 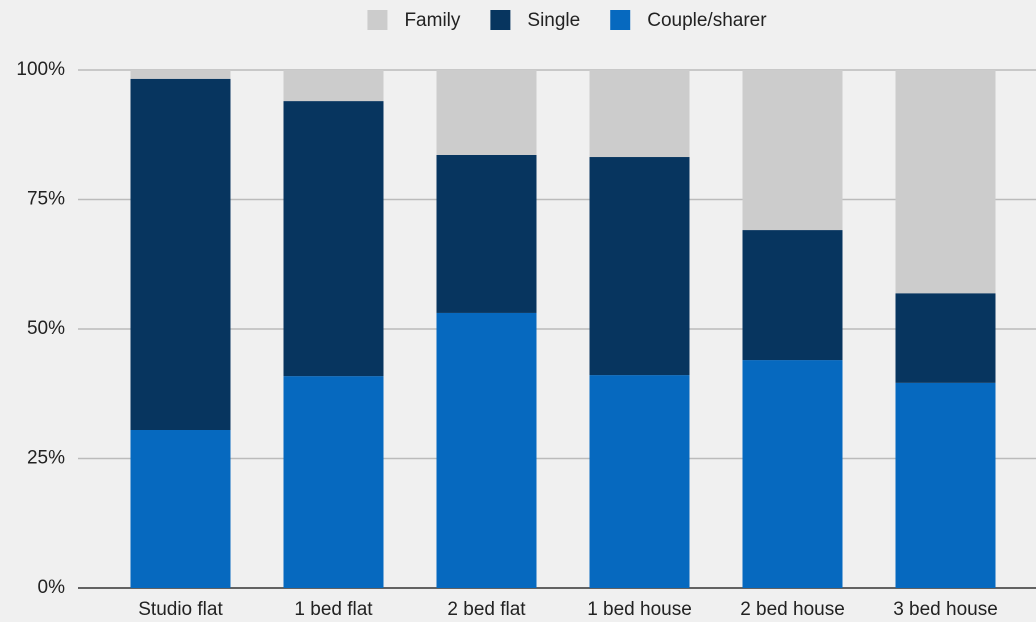 What do you see at coordinates (46, 199) in the screenshot?
I see `y-tick-label: 75%` at bounding box center [46, 199].